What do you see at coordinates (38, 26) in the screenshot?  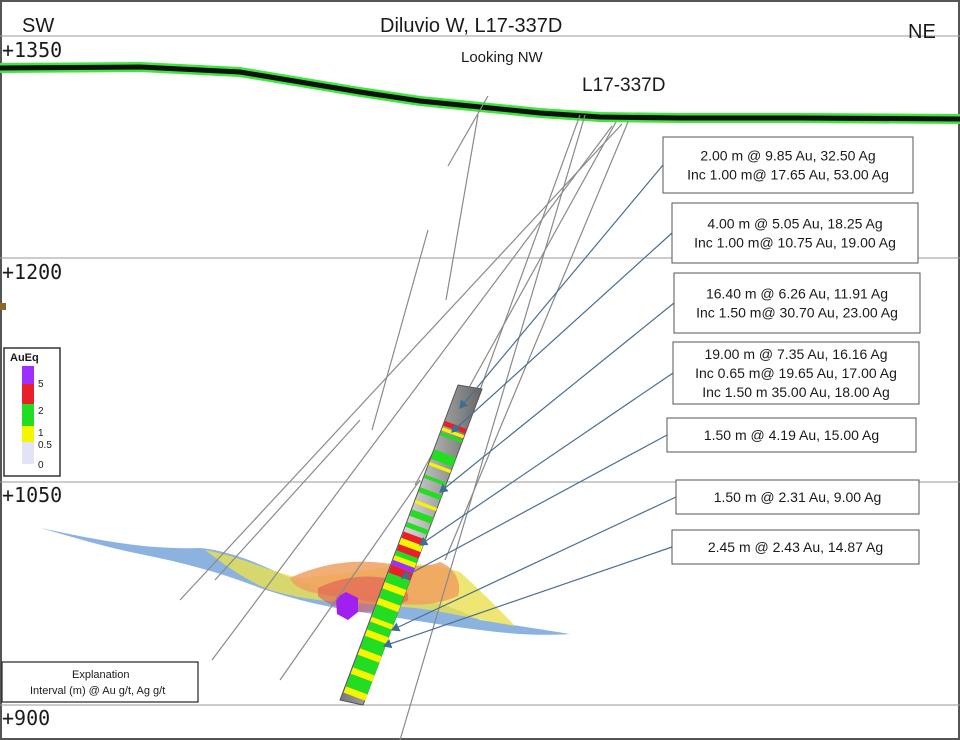 I see `direction-sw: SW` at bounding box center [38, 26].